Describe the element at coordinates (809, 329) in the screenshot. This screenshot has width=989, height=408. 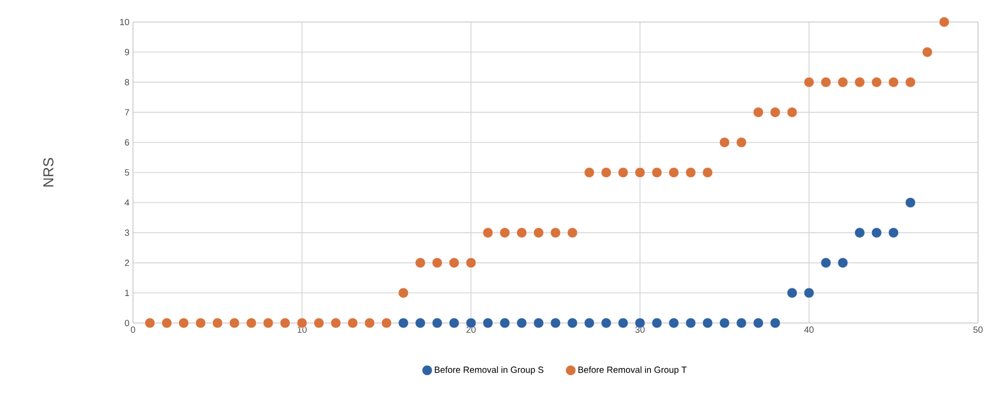
I see `x-tick-label: 40` at that location.